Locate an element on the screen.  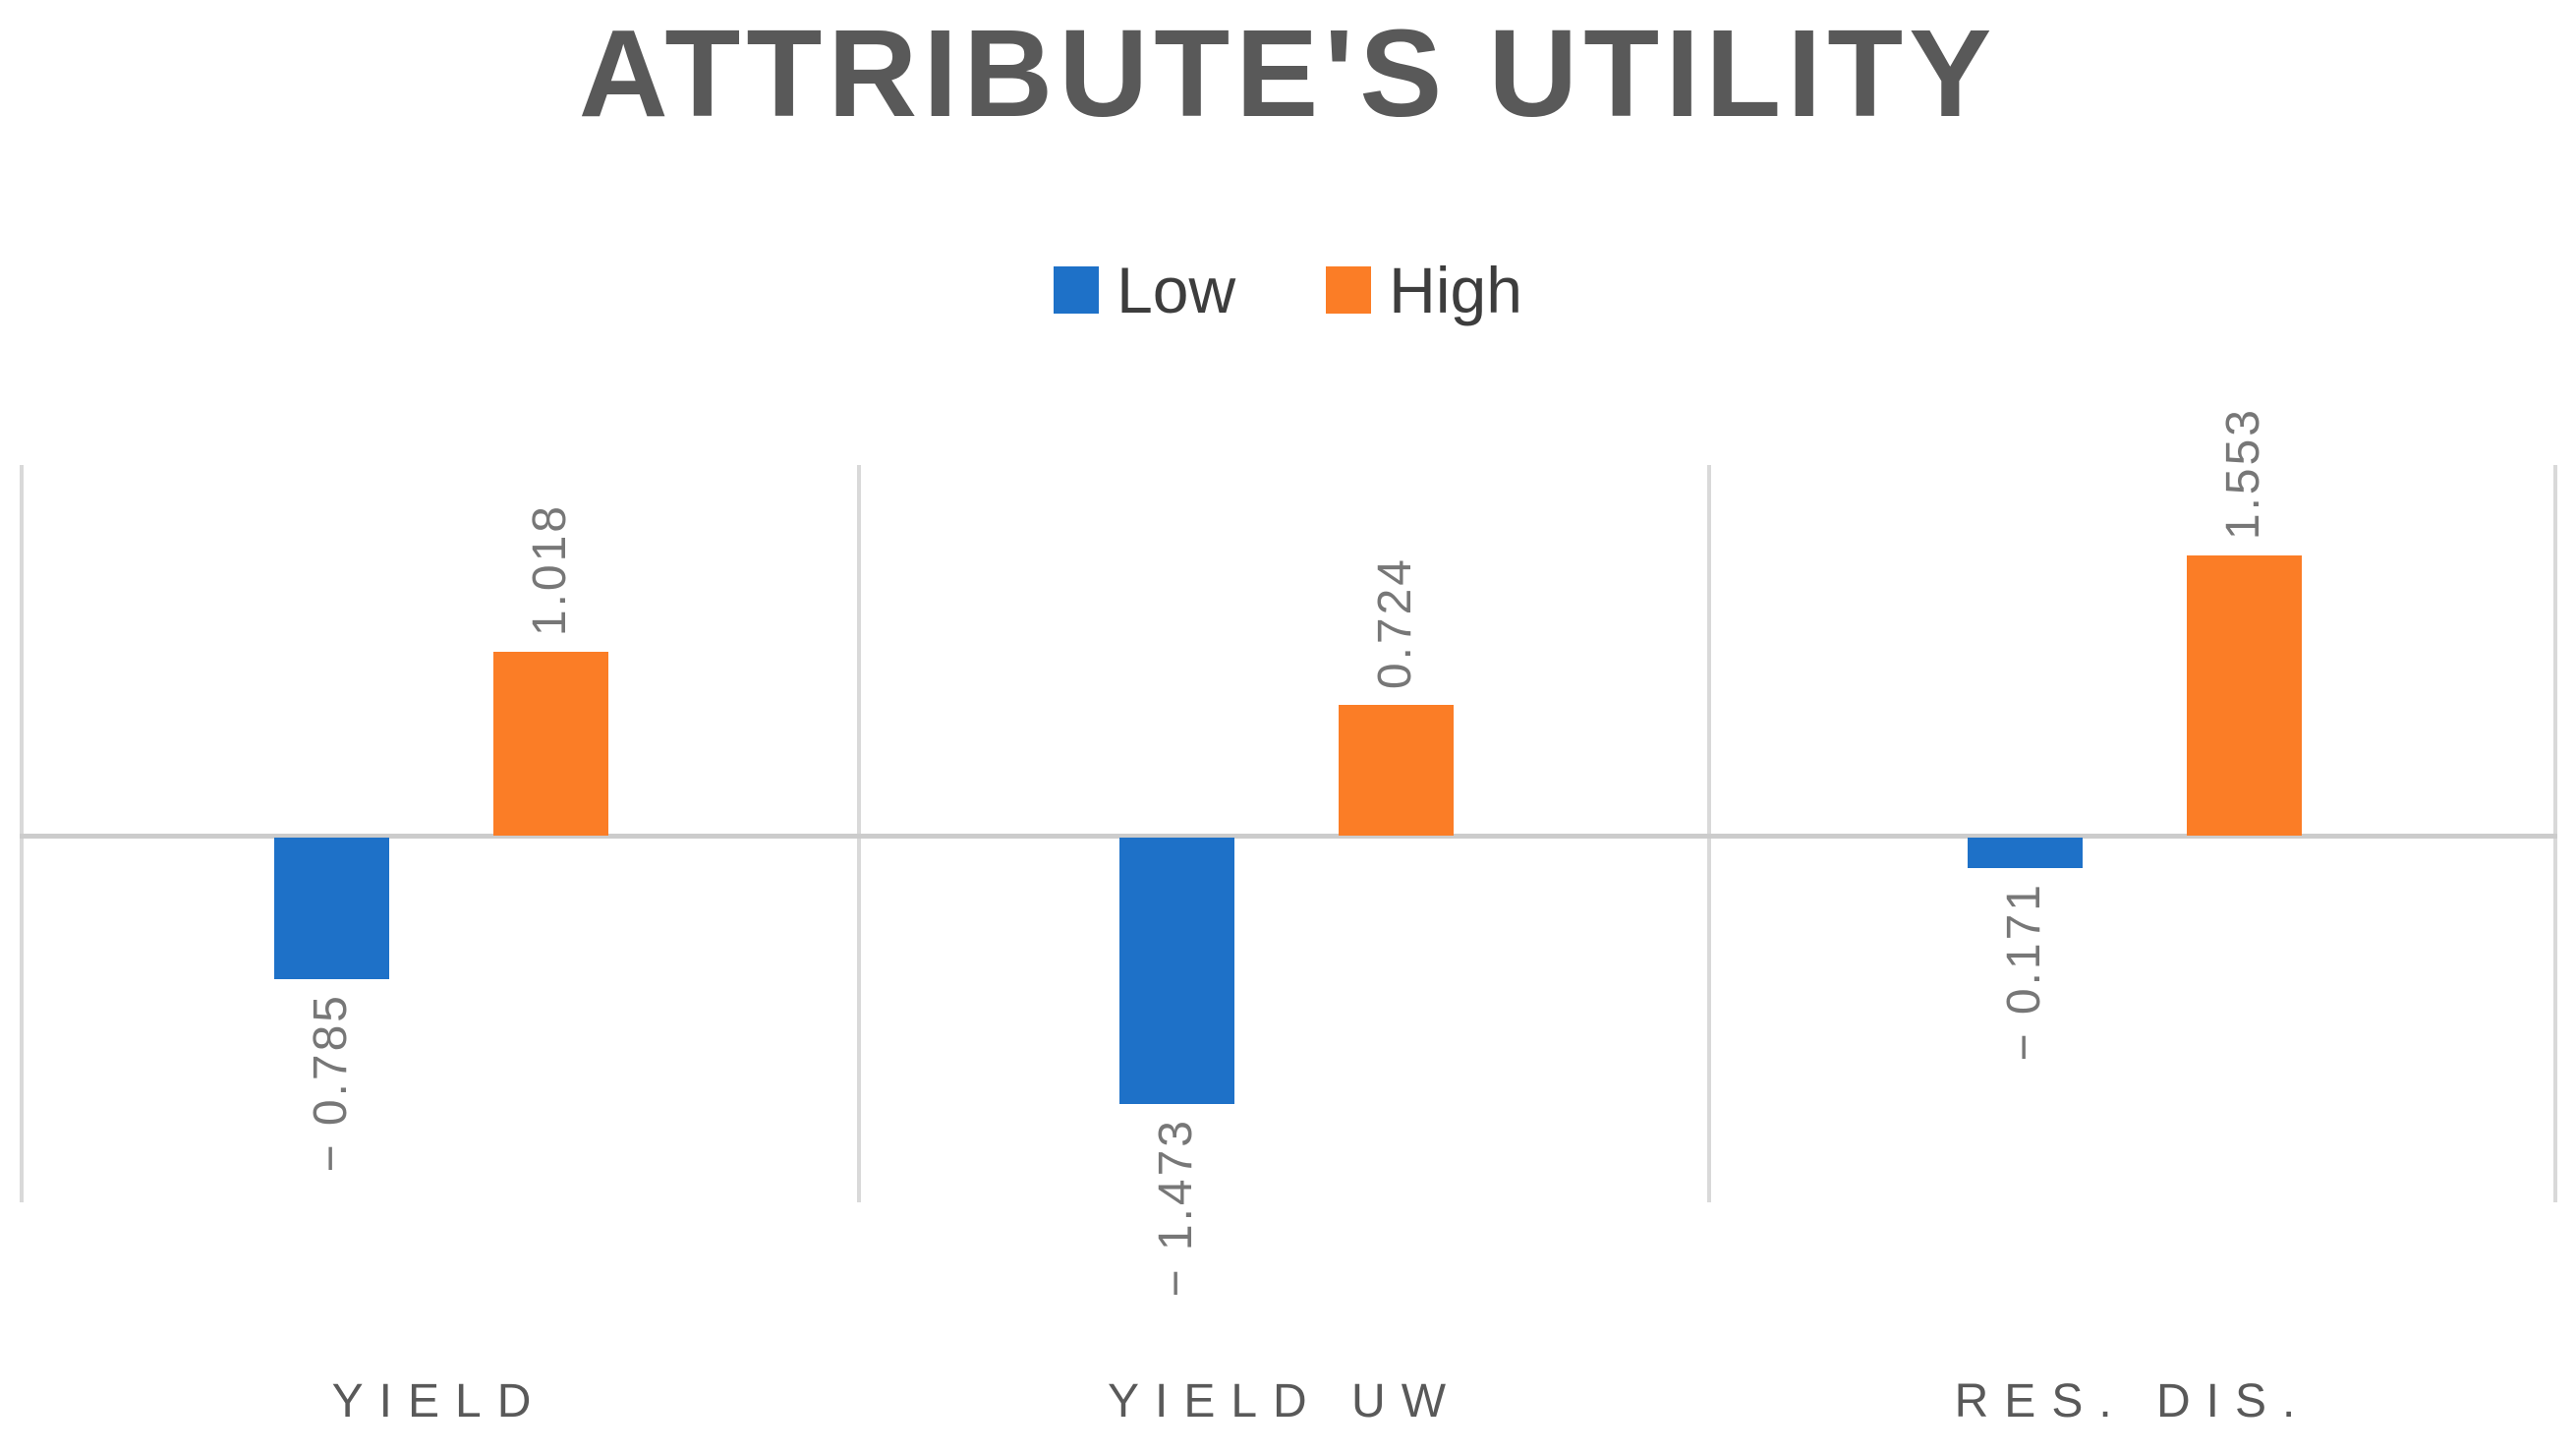
zero-axis-line is located at coordinates (1289, 836).